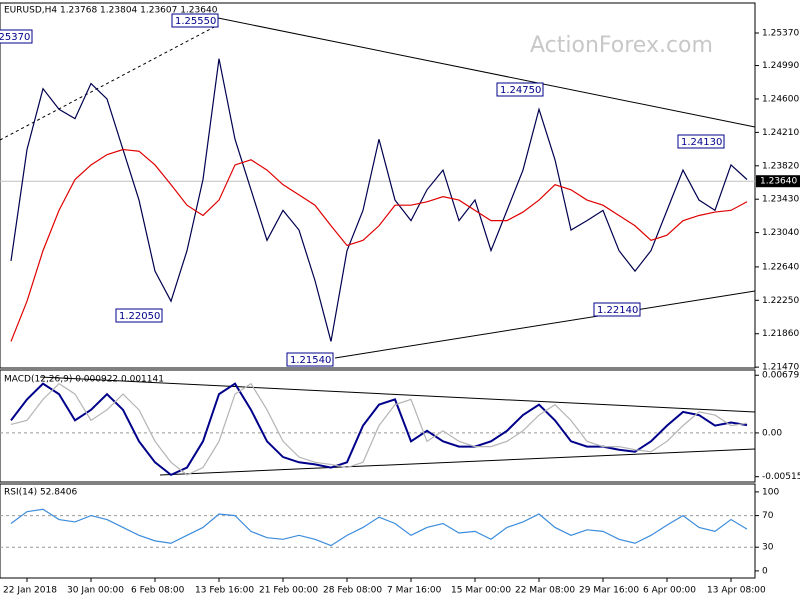 The width and height of the screenshot is (800, 600). I want to click on y-tick-label: 1.24210, so click(780, 133).